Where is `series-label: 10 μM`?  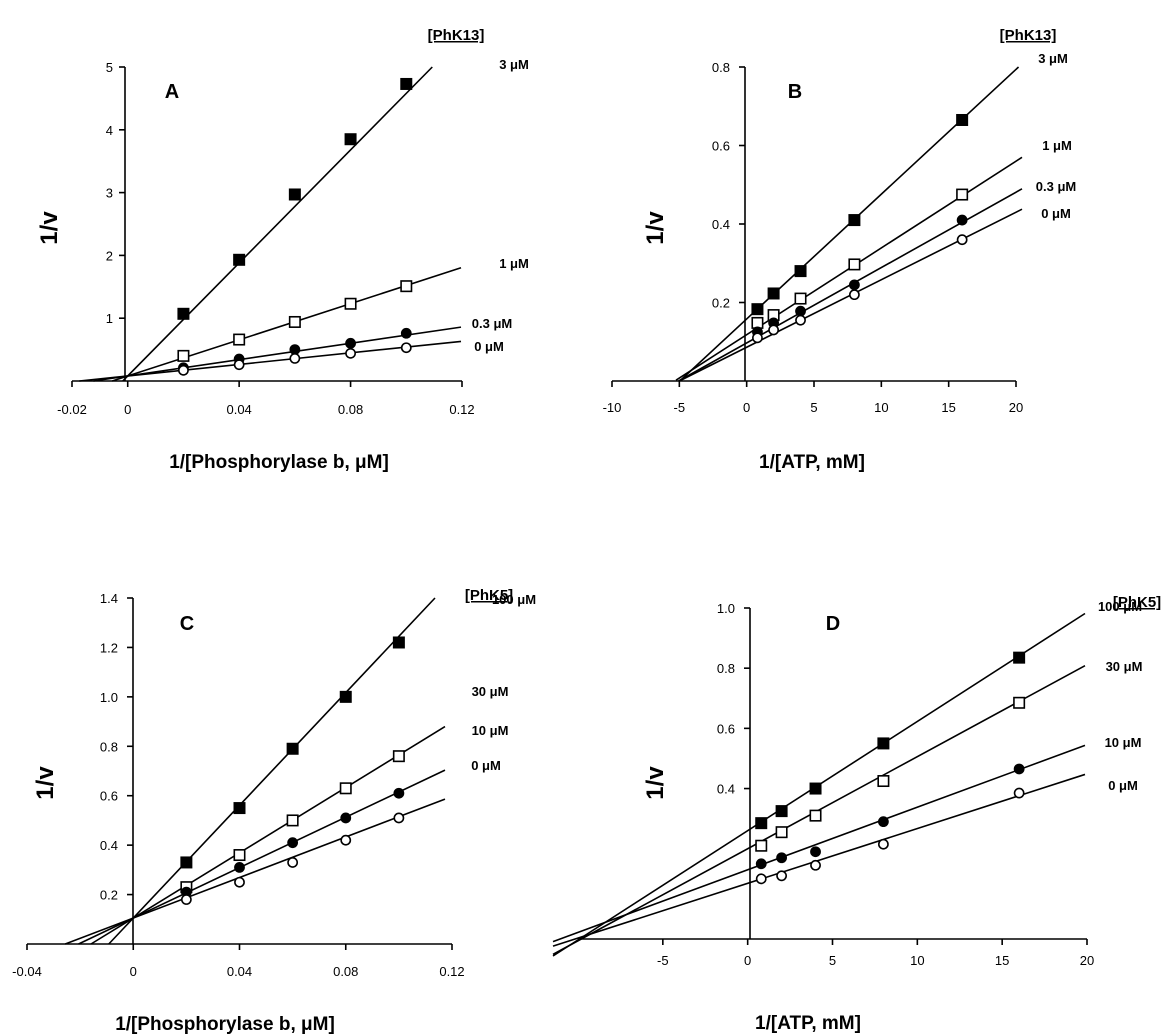
series-label: 10 μM is located at coordinates (1123, 742).